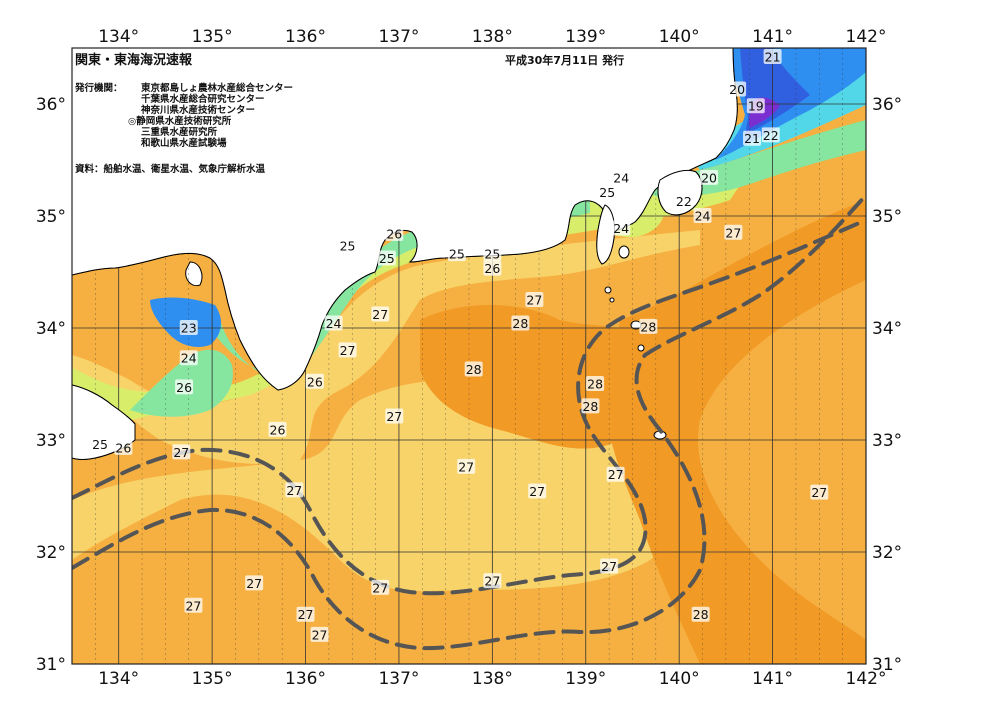 The image size is (1002, 713). I want to click on lon-label-top: 136°, so click(305, 37).